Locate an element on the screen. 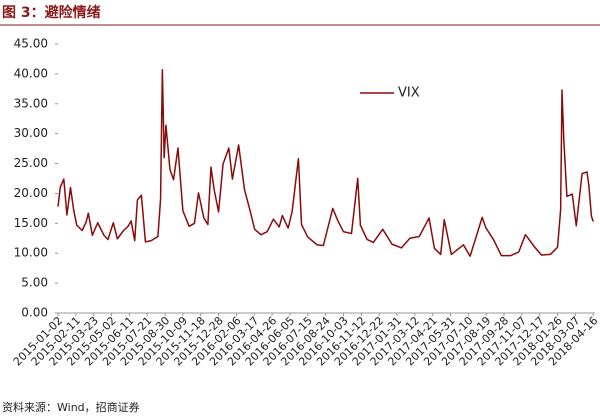  y-tick-label: 20.00 is located at coordinates (31, 193).